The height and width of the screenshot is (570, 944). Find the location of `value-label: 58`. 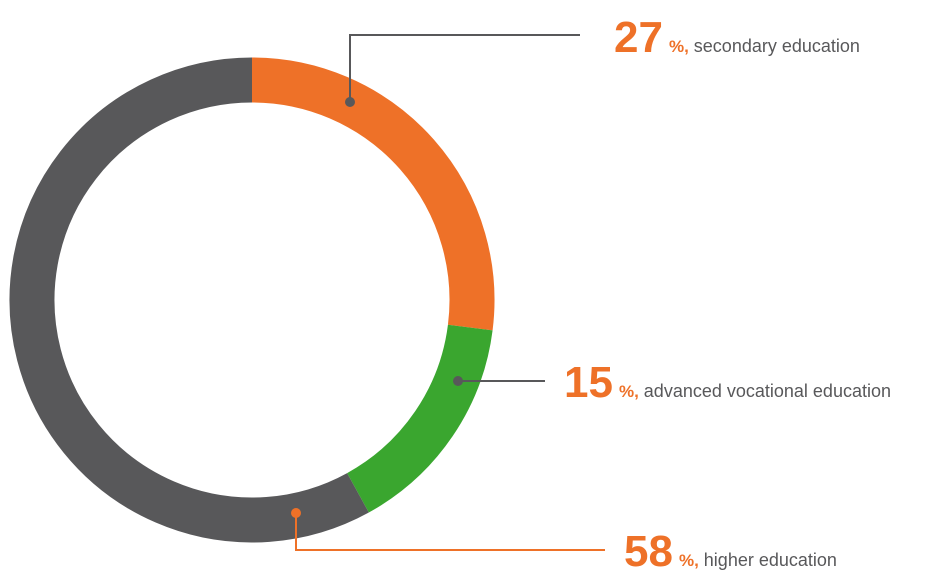

value-label: 58 is located at coordinates (648, 548).